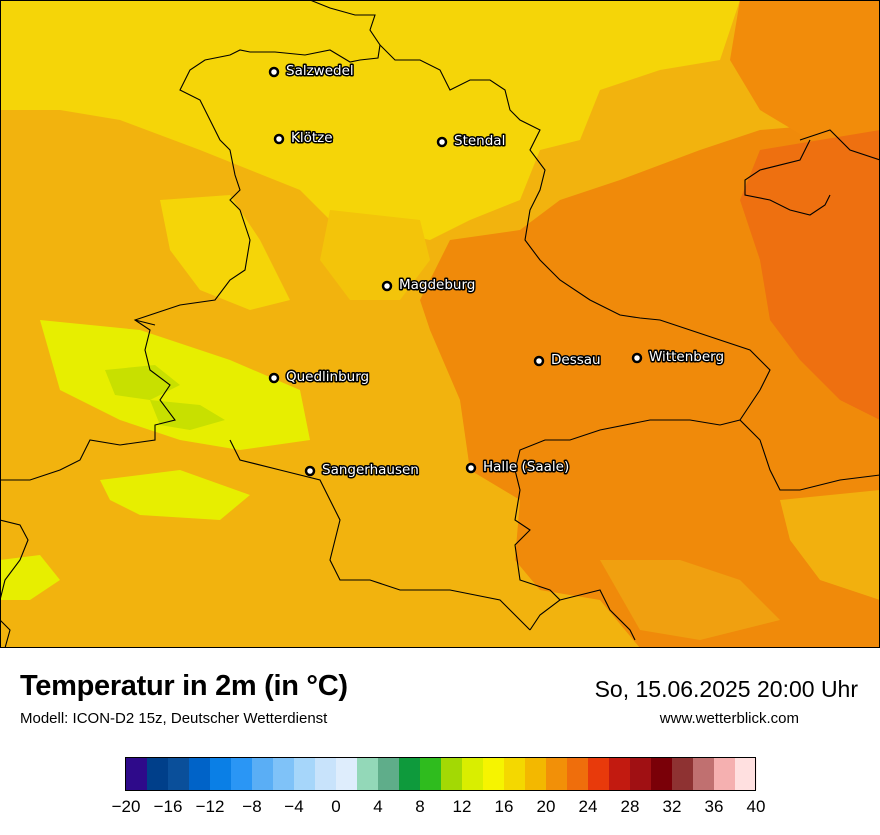 The image size is (880, 835). I want to click on legend-frame, so click(440, 774).